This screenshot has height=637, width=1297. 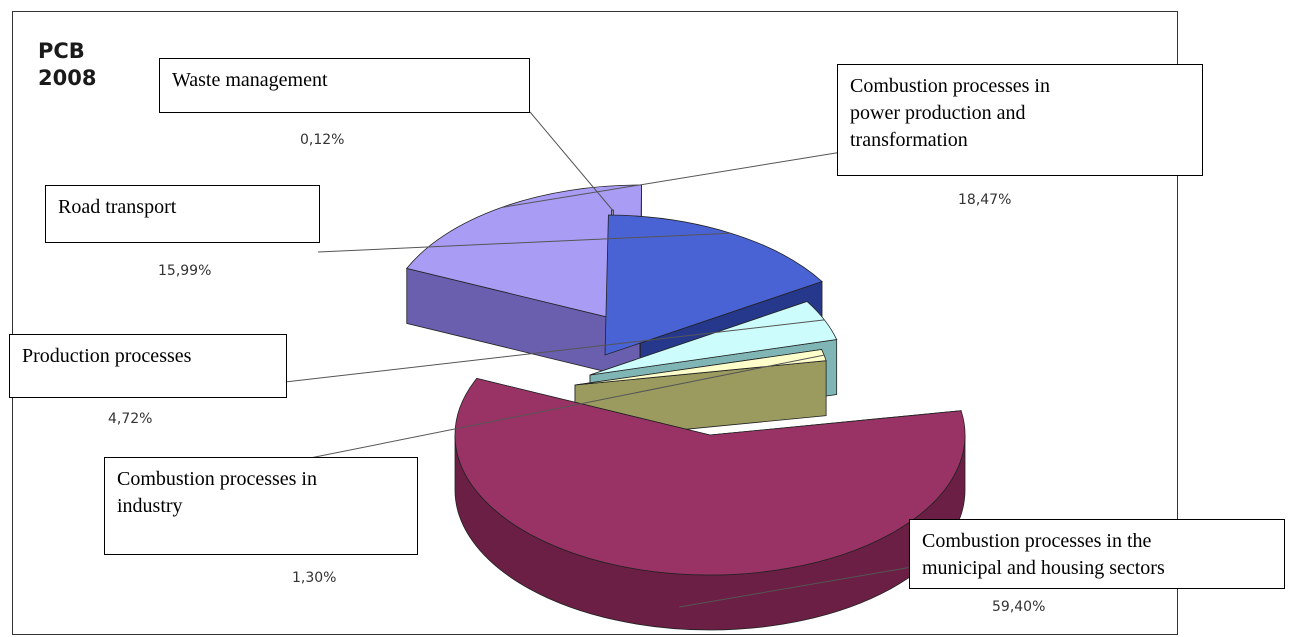 What do you see at coordinates (117, 207) in the screenshot?
I see `slice-label-line-3-0: Road transport` at bounding box center [117, 207].